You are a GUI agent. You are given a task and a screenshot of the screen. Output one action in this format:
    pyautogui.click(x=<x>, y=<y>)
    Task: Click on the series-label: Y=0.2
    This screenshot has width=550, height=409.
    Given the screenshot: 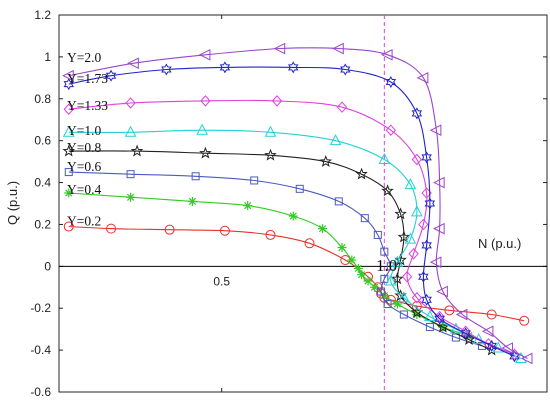 What is the action you would take?
    pyautogui.click(x=84, y=220)
    